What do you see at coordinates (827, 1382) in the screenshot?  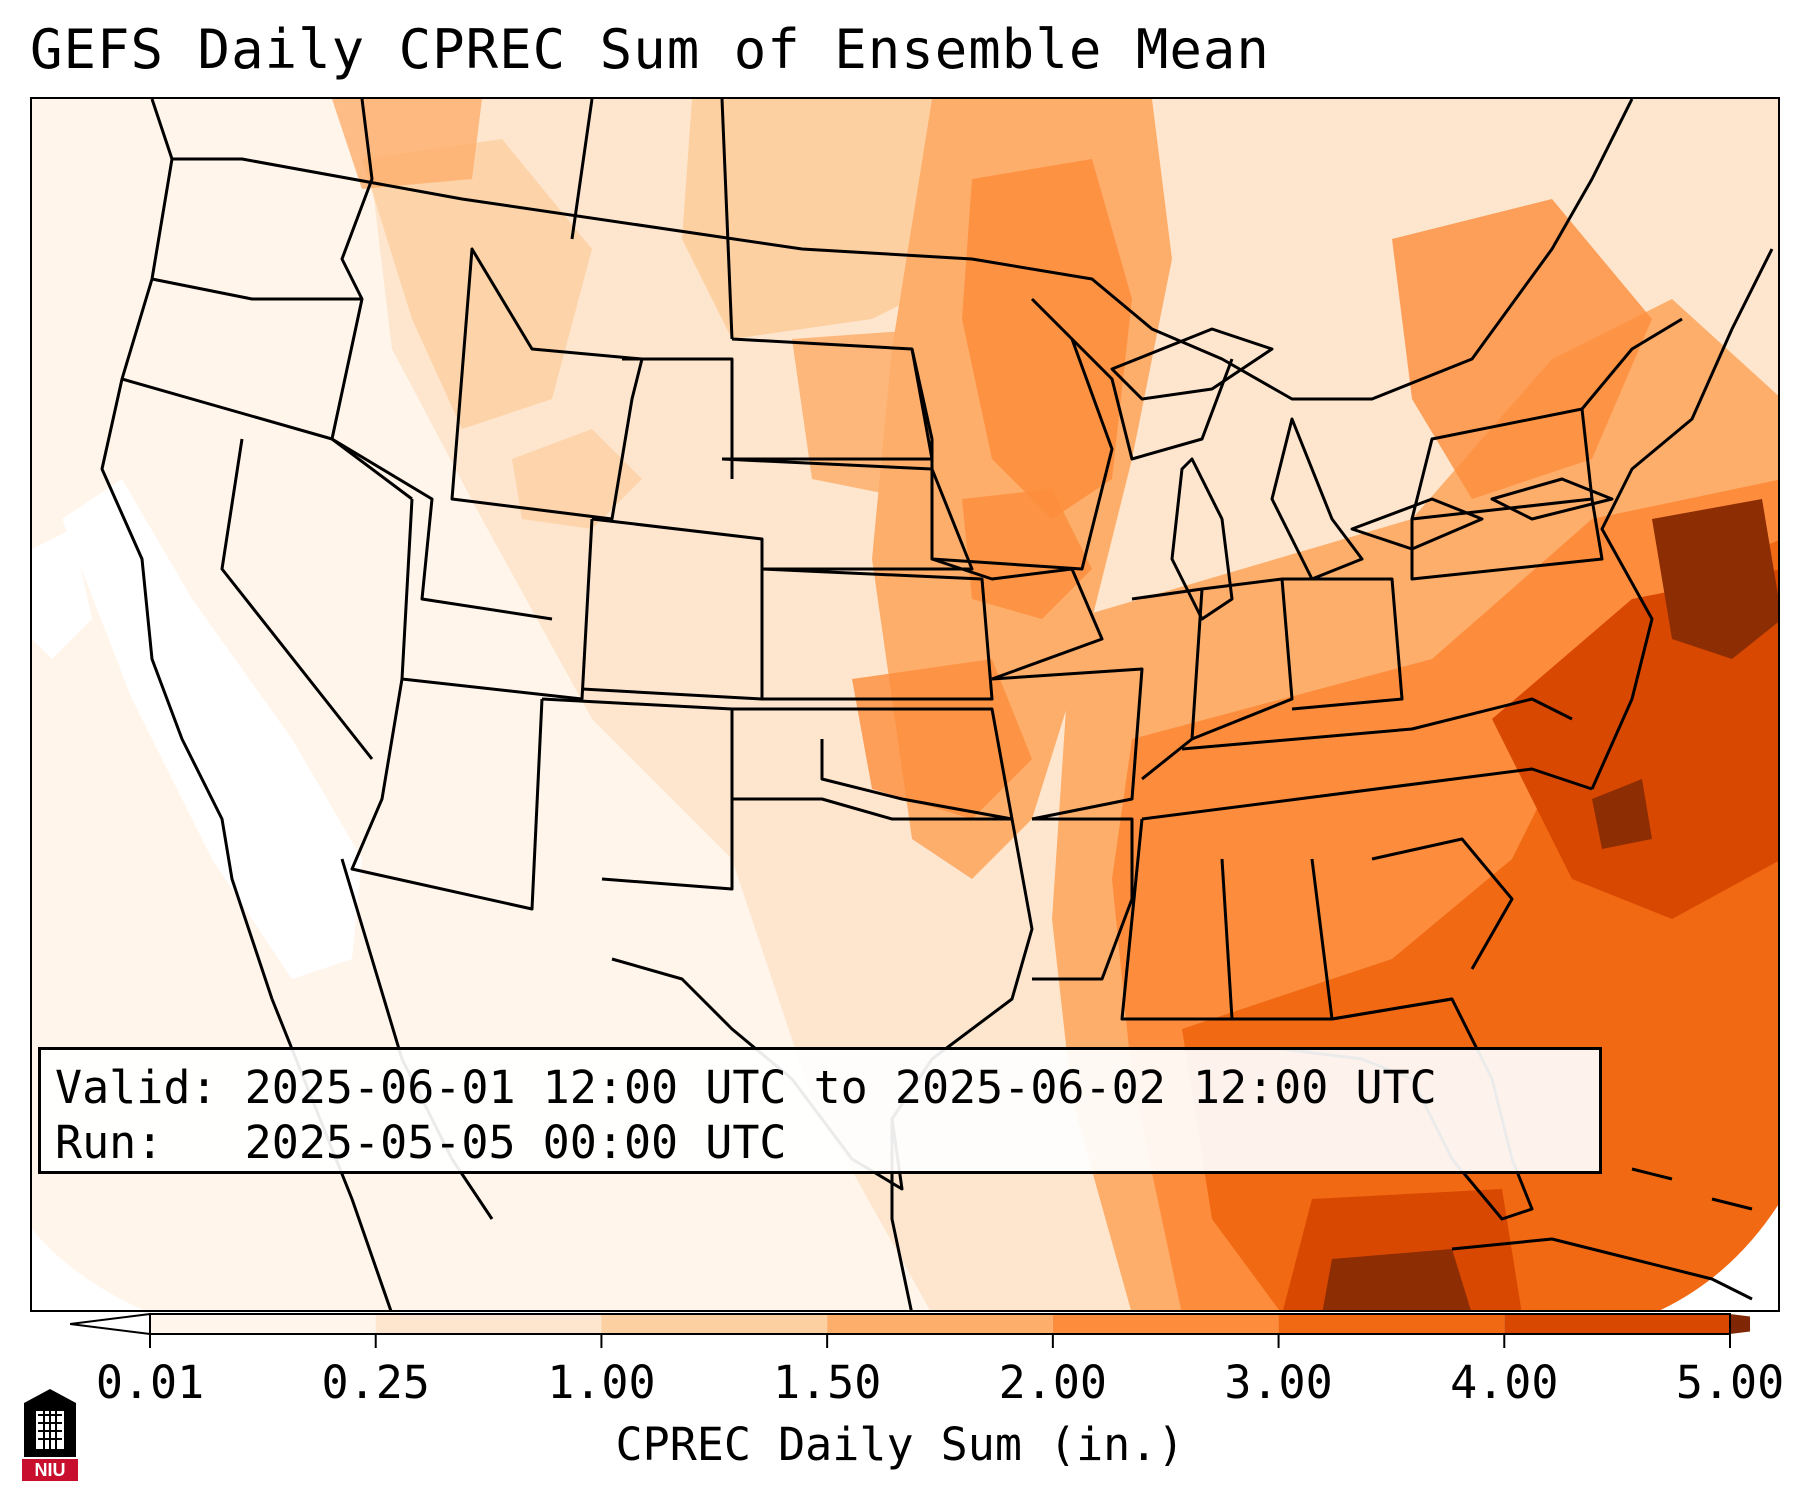 I see `colorbar-tick-label: 1.50` at bounding box center [827, 1382].